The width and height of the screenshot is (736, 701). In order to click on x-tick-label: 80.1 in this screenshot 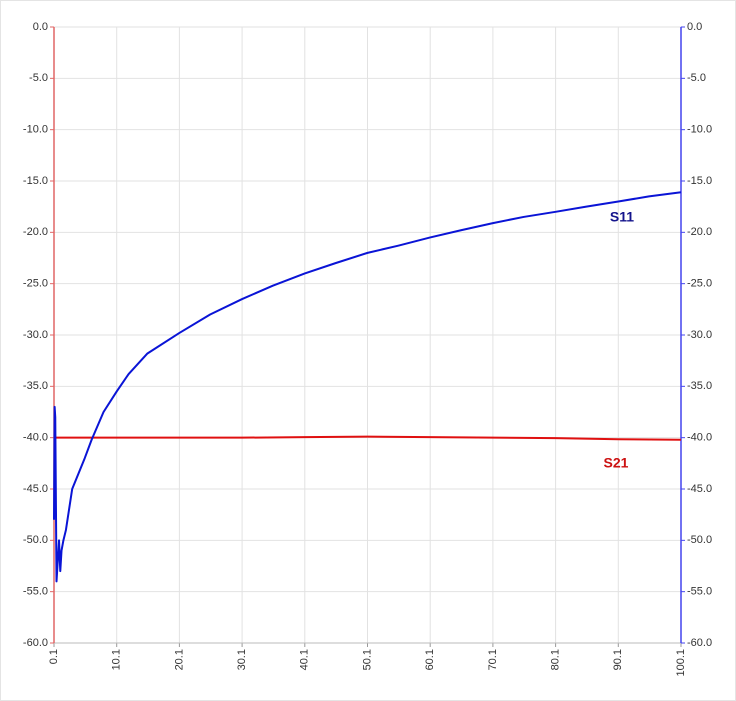, I will do `click(556, 659)`.